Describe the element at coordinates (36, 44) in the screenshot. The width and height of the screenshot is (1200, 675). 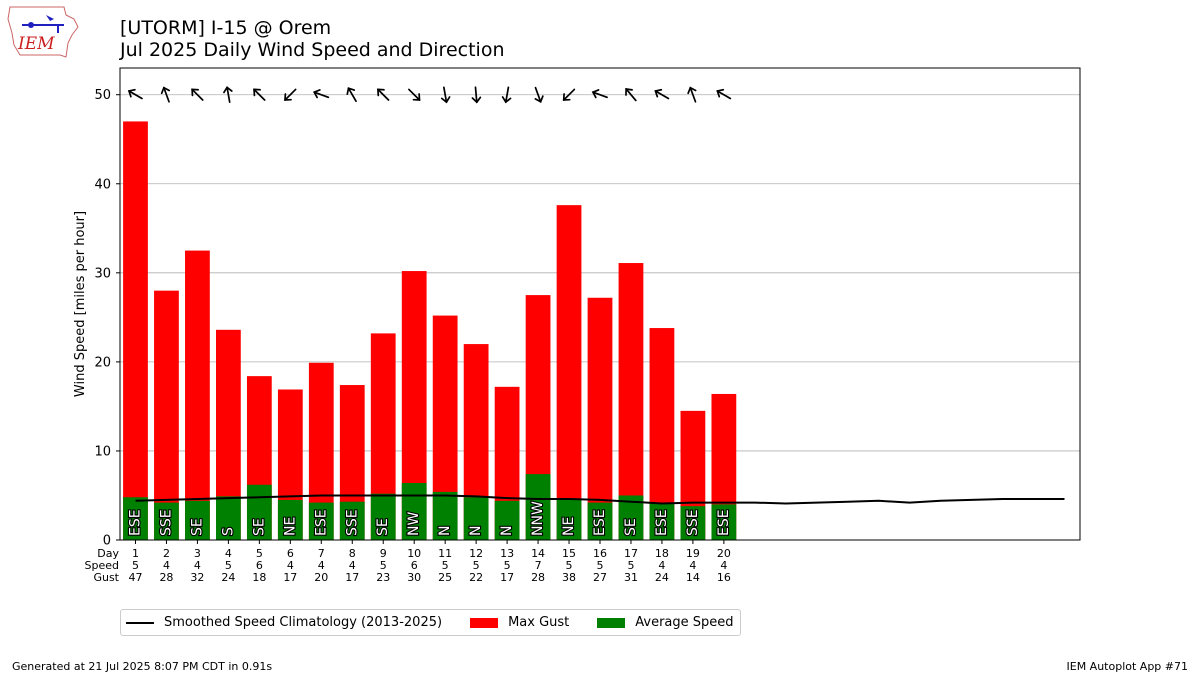
I see `logo-text: IEM` at that location.